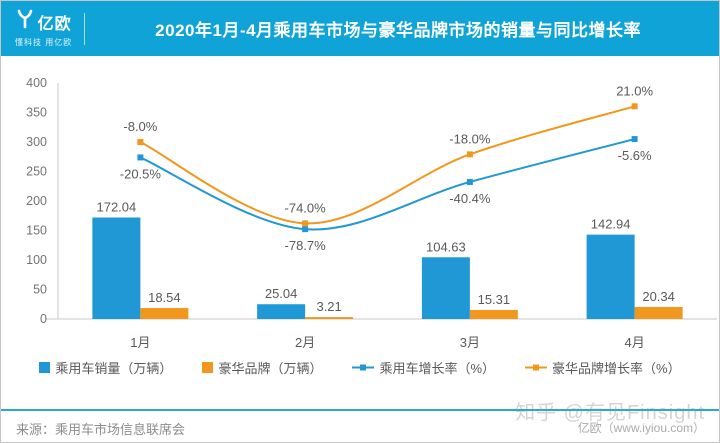 This screenshot has width=720, height=443. Describe the element at coordinates (610, 413) in the screenshot. I see `watermark-zhihu: 知乎 @有见Finsight` at that location.